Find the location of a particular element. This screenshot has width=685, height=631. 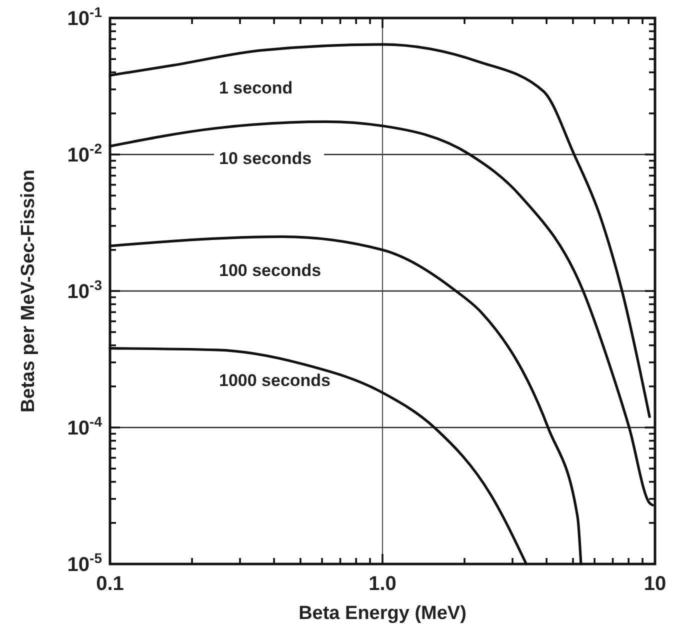

x-axis-title: Beta Energy (MeV) is located at coordinates (382, 613).